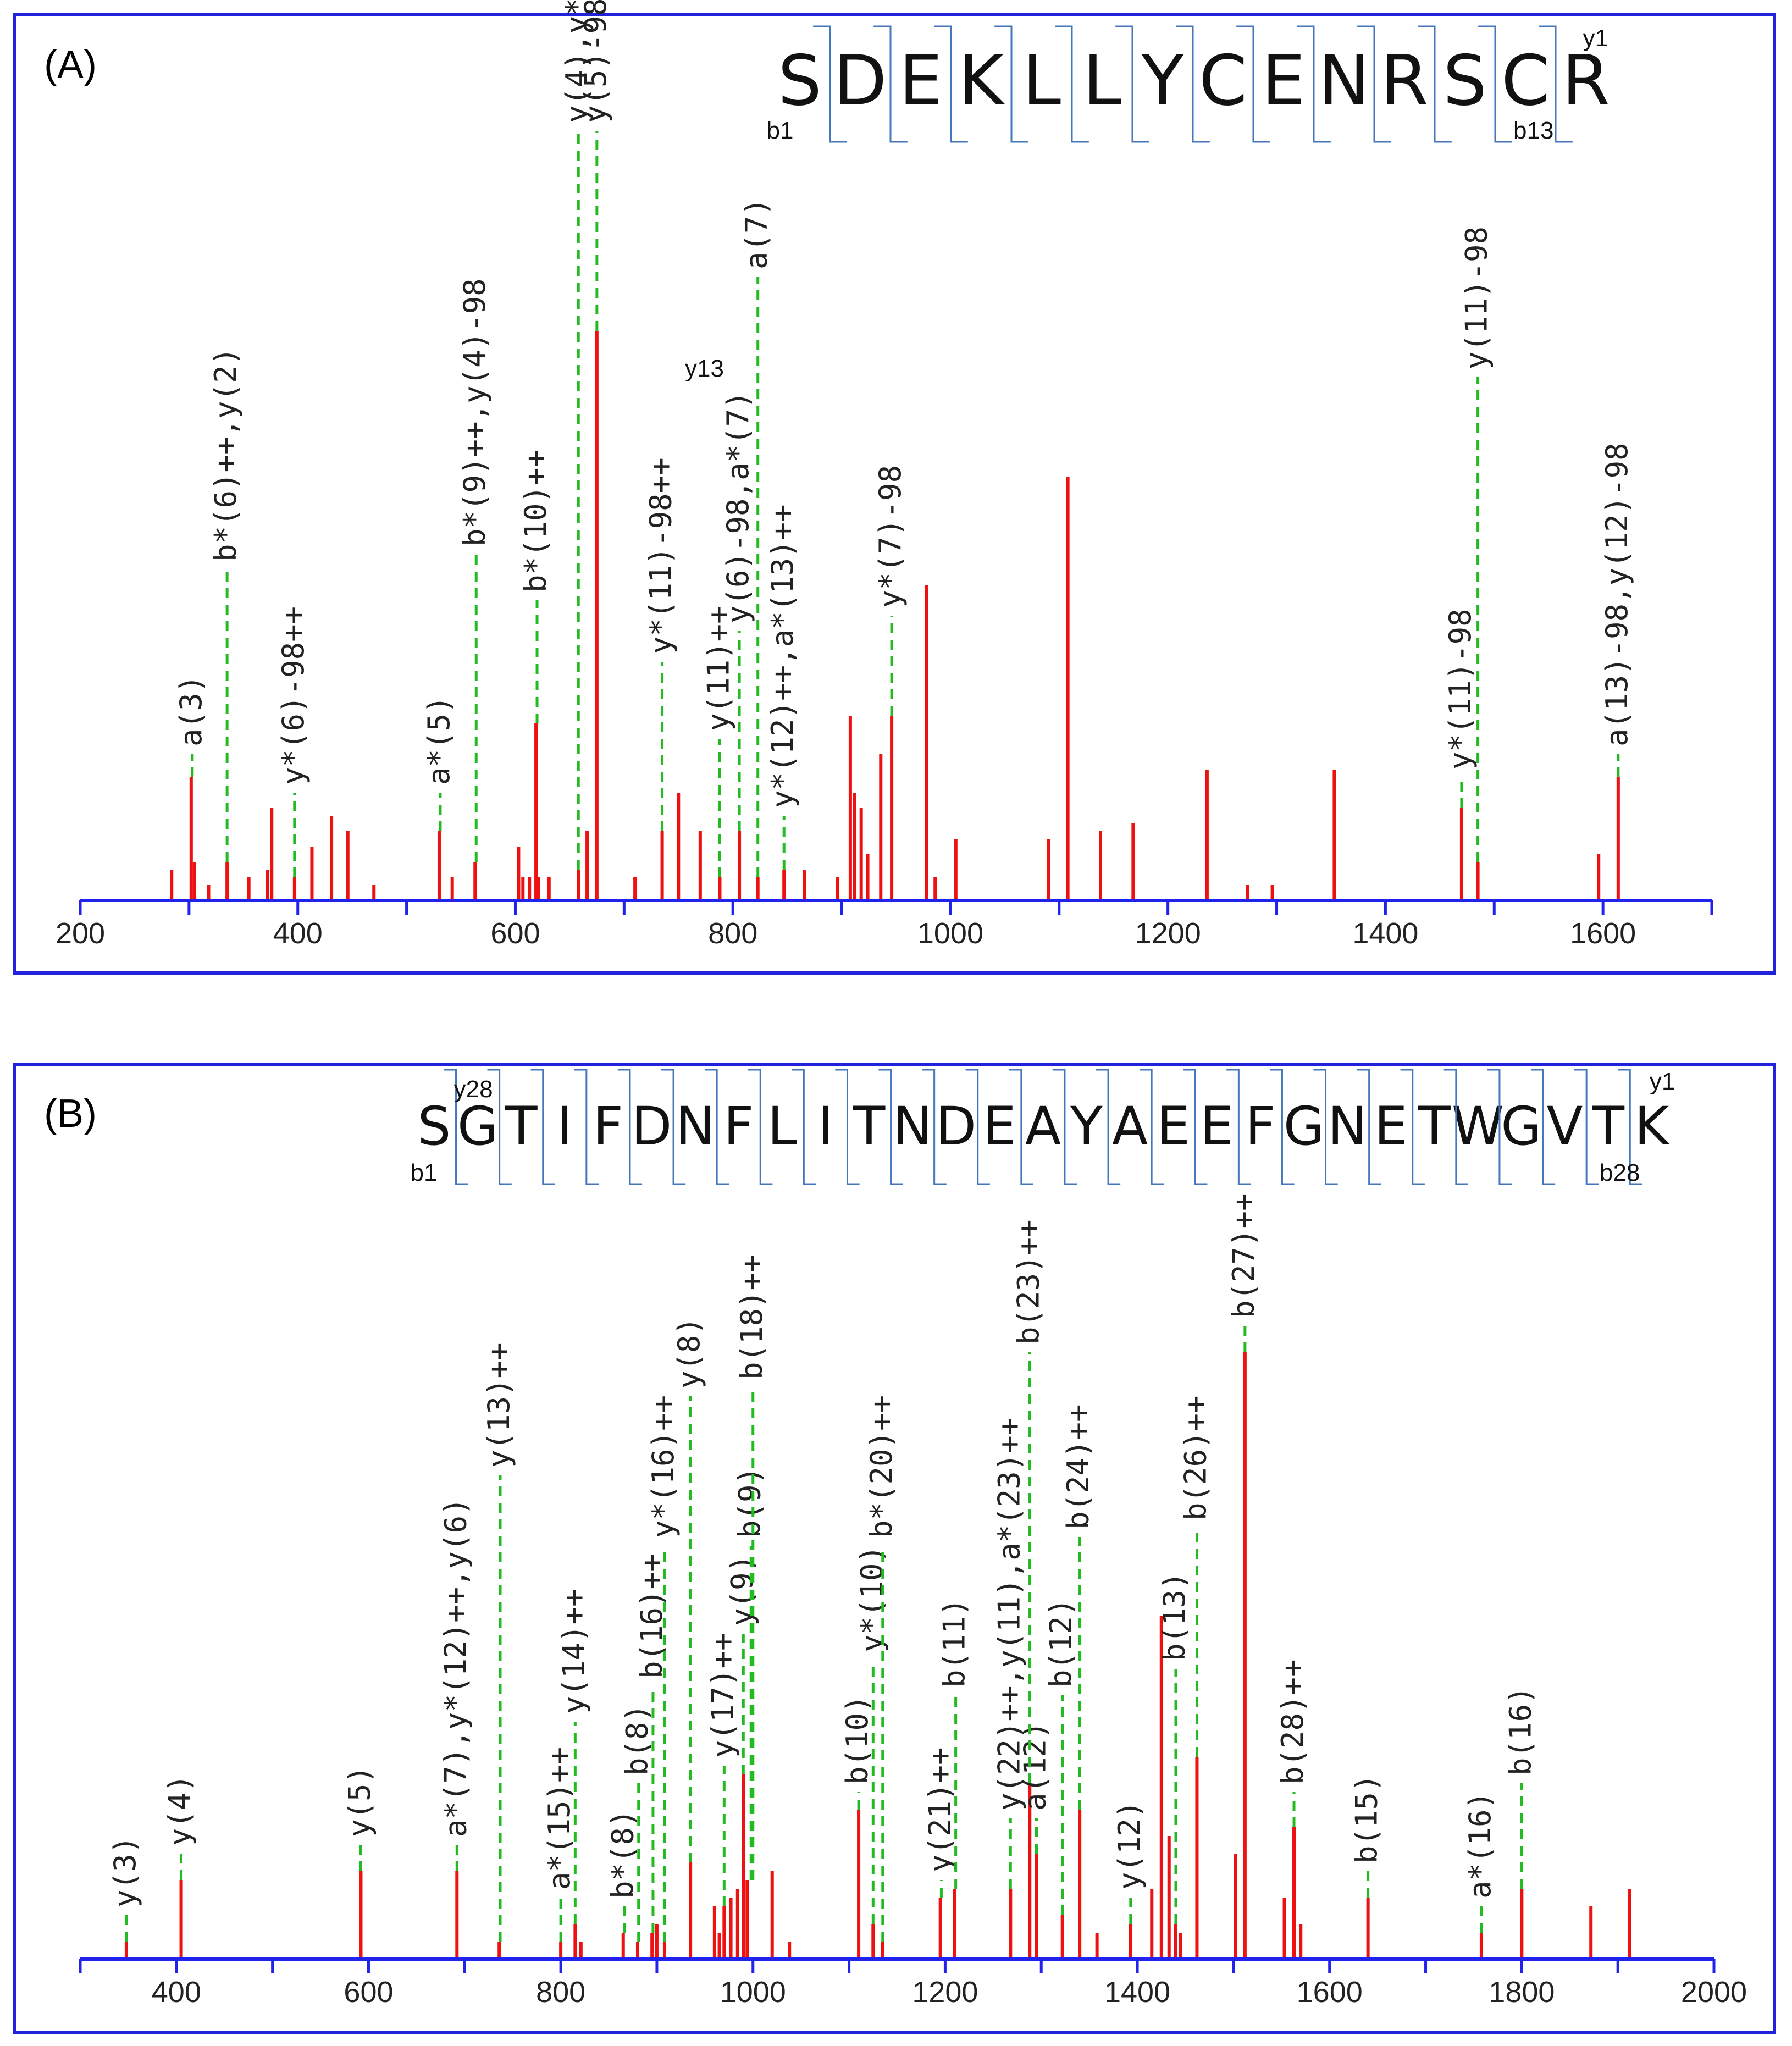 The width and height of the screenshot is (1792, 2046). What do you see at coordinates (1367, 1818) in the screenshot?
I see `annotation-label: b(15)` at bounding box center [1367, 1818].